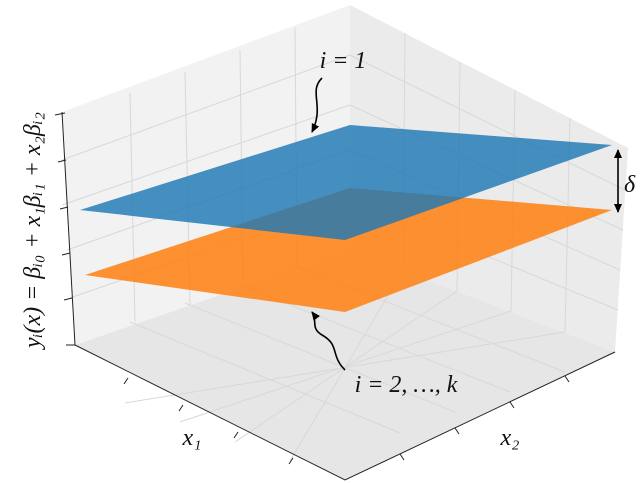 This screenshot has height=483, width=640. What do you see at coordinates (406, 385) in the screenshot?
I see `label-bottom: i = 2, …, k` at bounding box center [406, 385].